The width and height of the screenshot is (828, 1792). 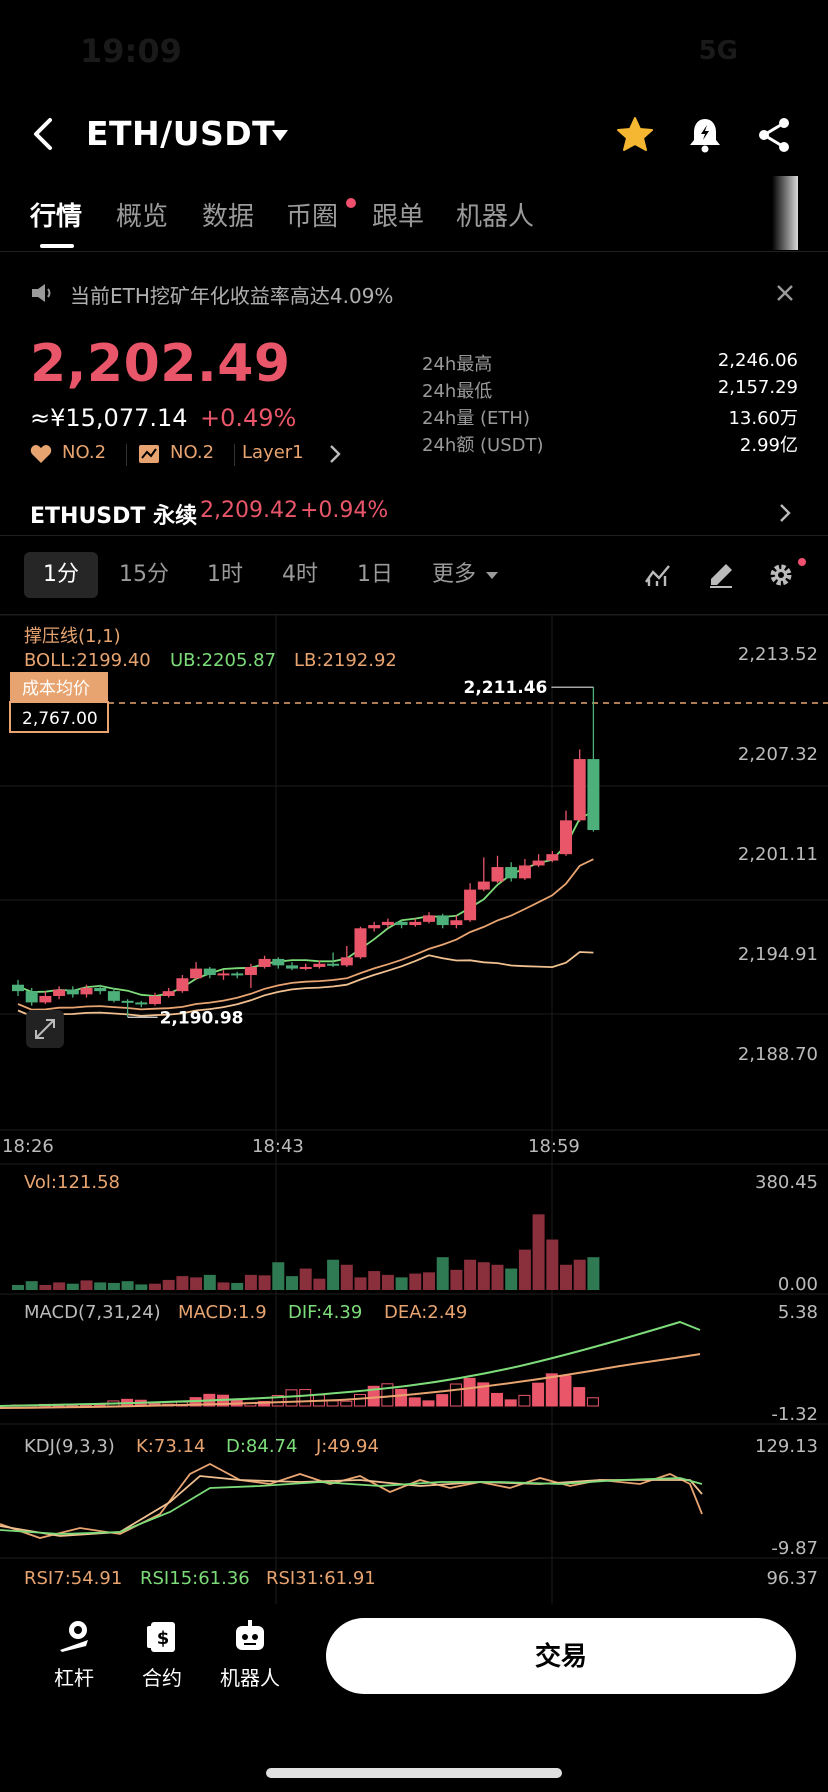 I want to click on kdj-k-line, so click(x=351, y=1500).